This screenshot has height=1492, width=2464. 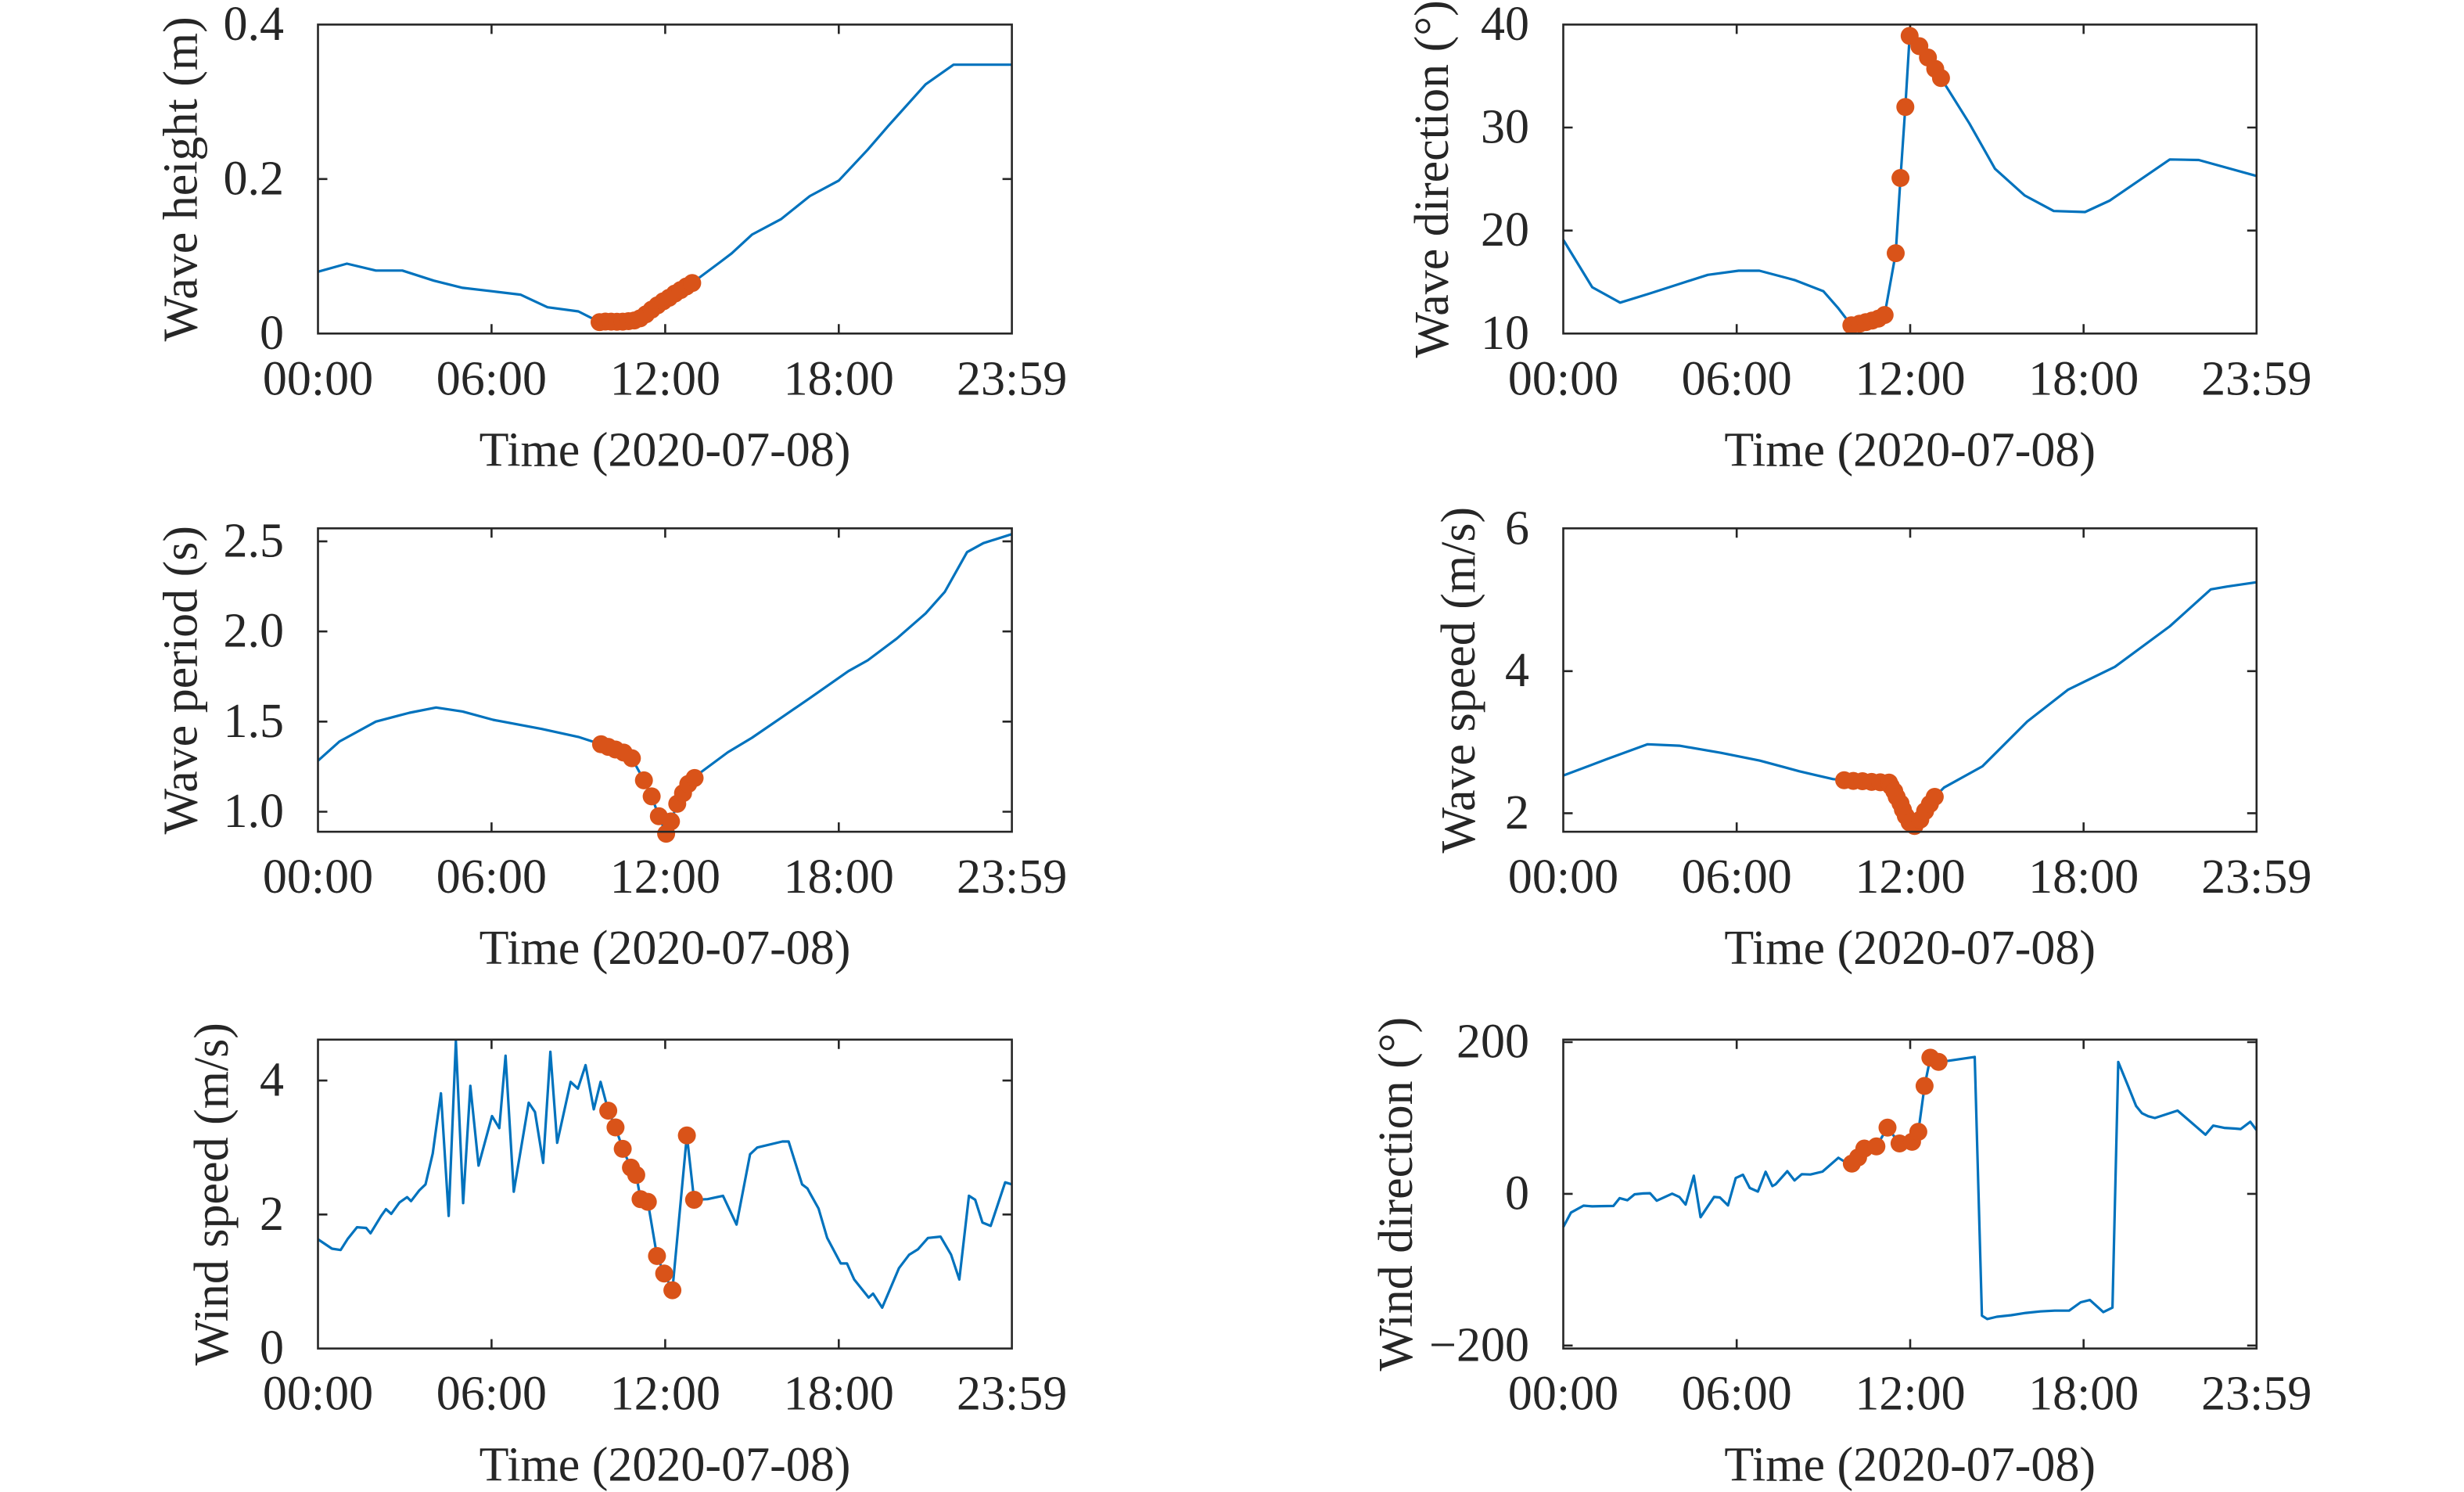 I want to click on svg-text: 40, so click(x=1505, y=25).